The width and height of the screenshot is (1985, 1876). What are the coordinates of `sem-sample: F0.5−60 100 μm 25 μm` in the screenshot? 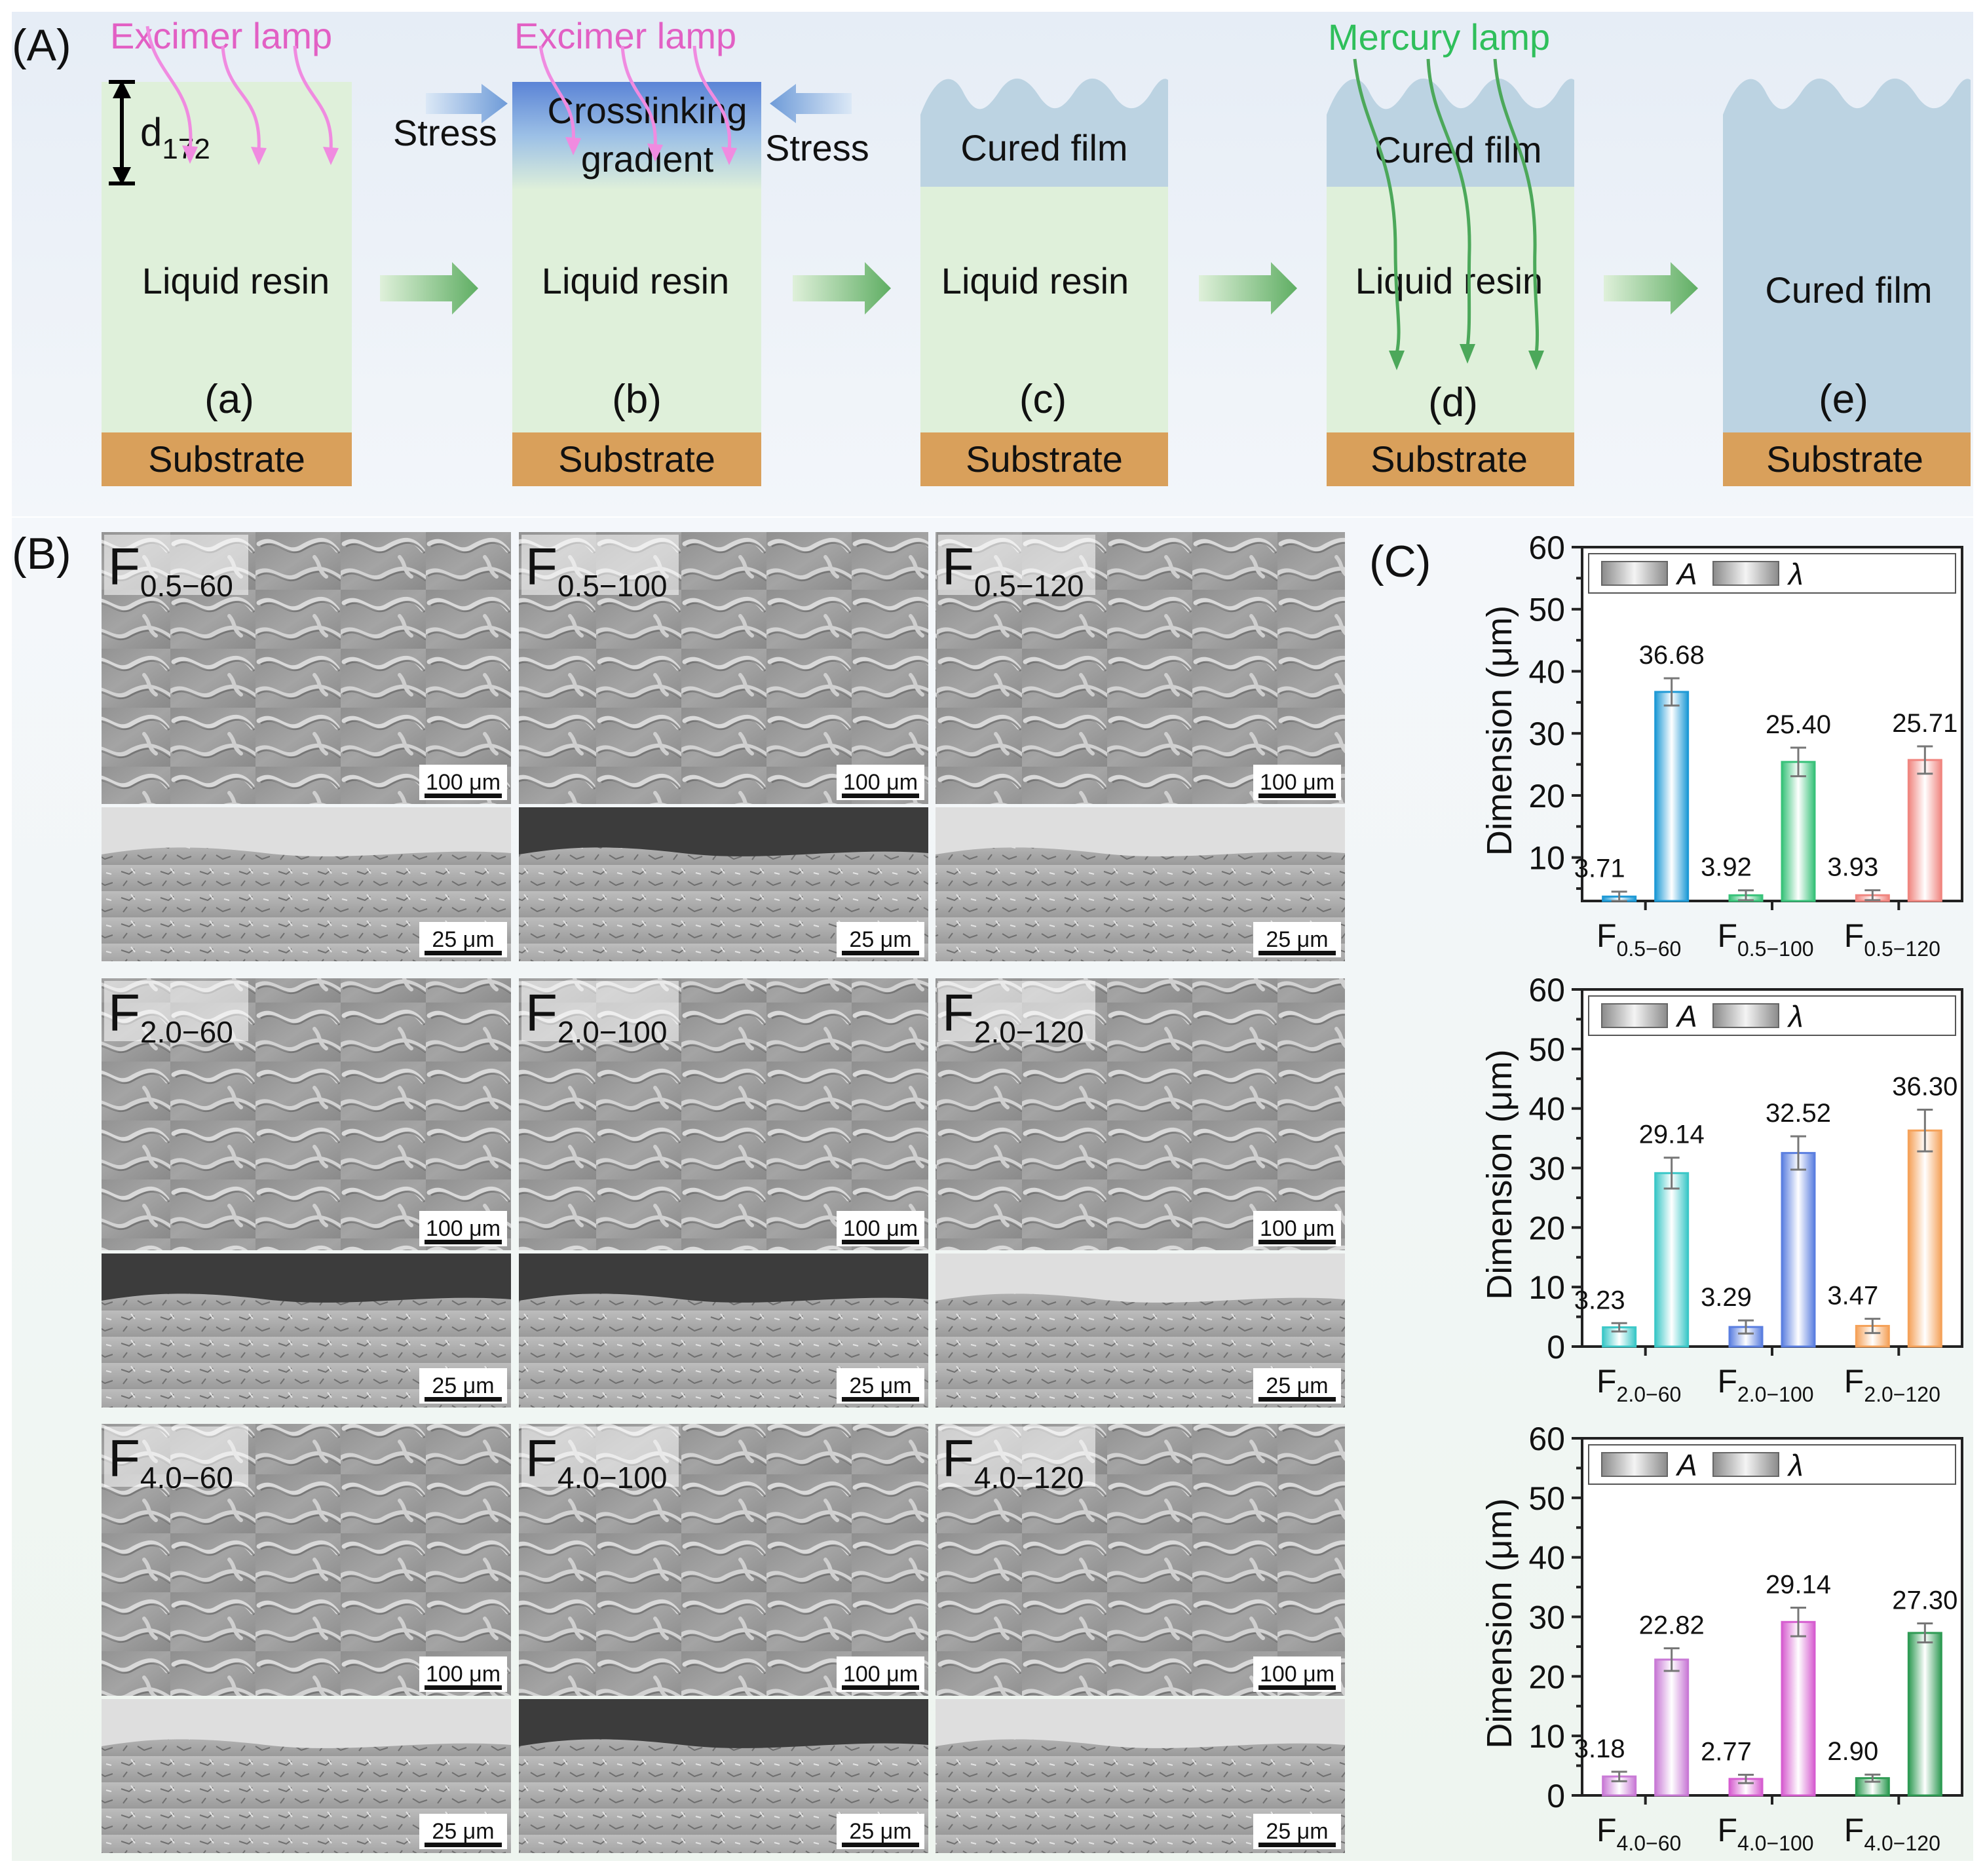 It's located at (306, 746).